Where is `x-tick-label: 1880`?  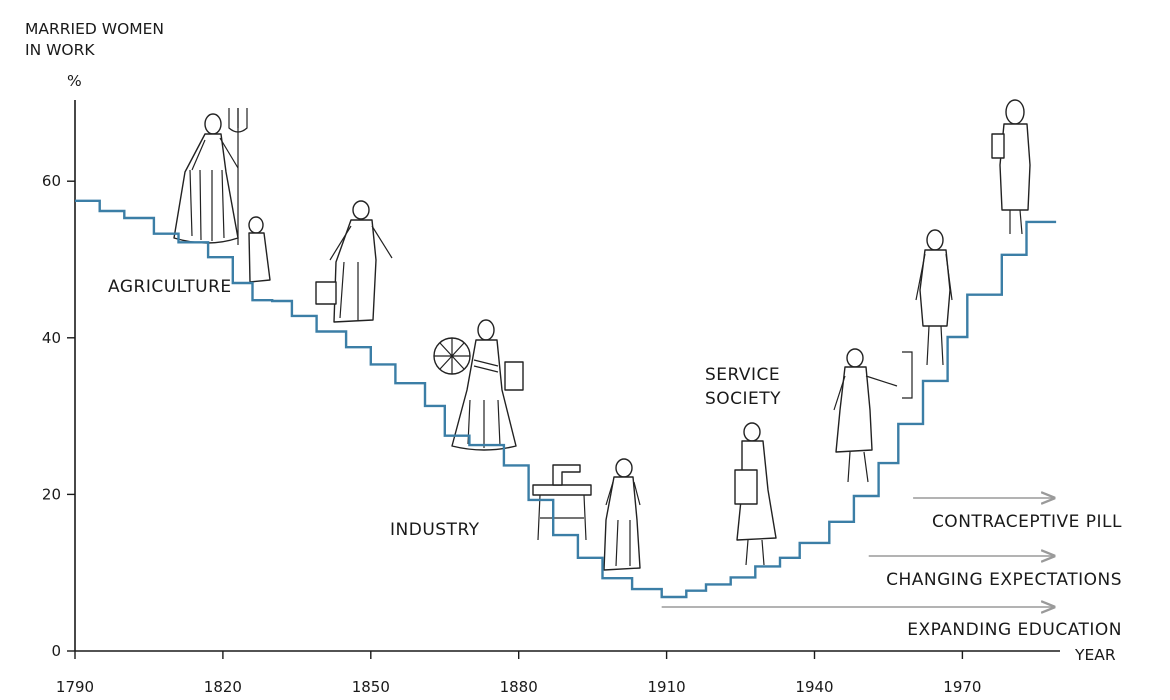
x-tick-label: 1880 is located at coordinates (519, 687).